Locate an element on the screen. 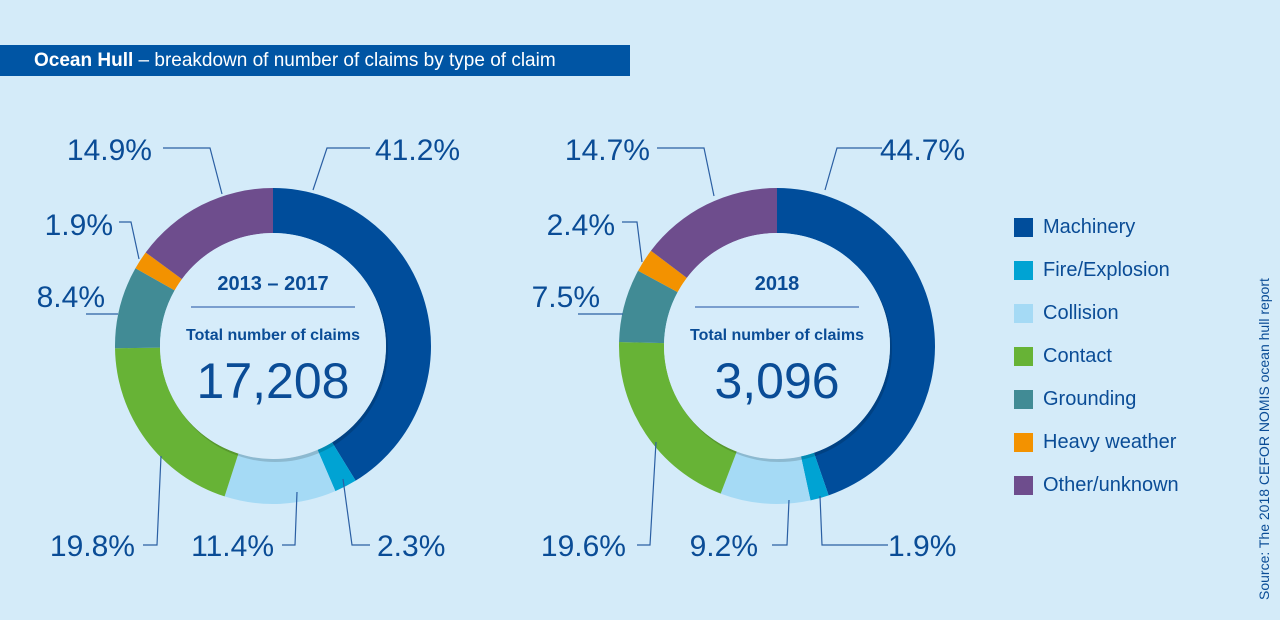  legend-label: Collision is located at coordinates (1081, 313).